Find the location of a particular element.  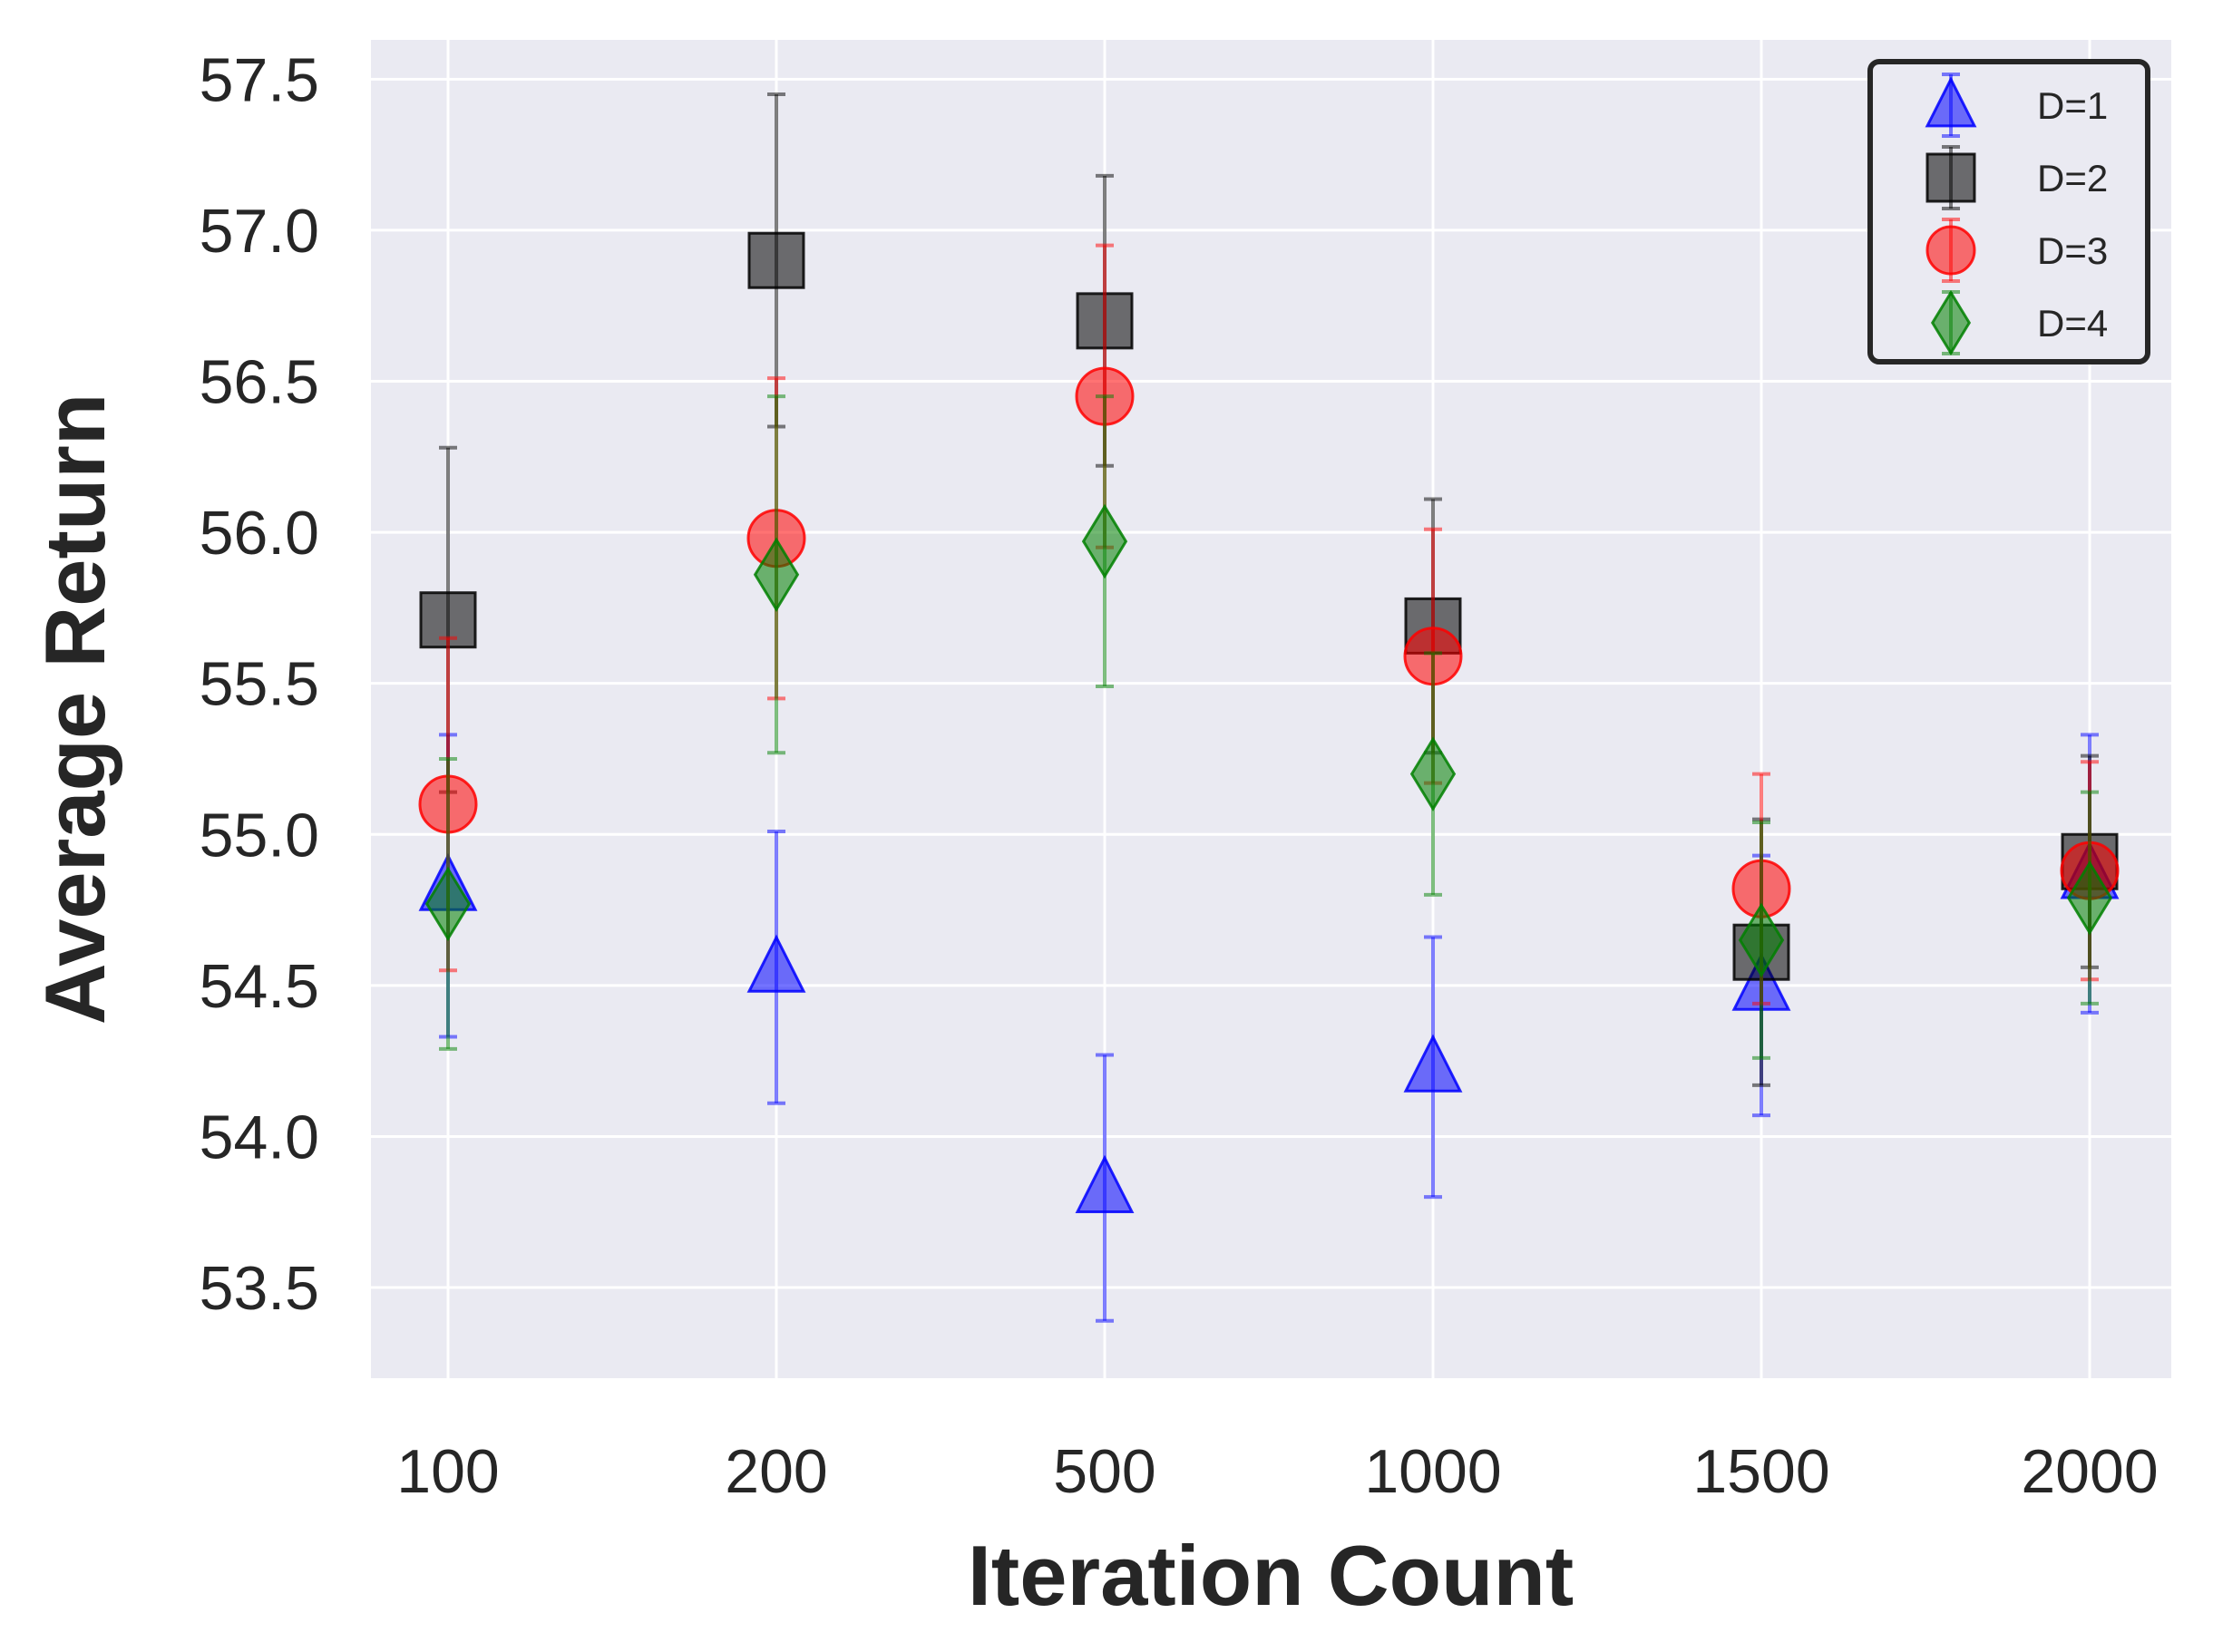

x-tick-label: 1000 is located at coordinates (1432, 1471).